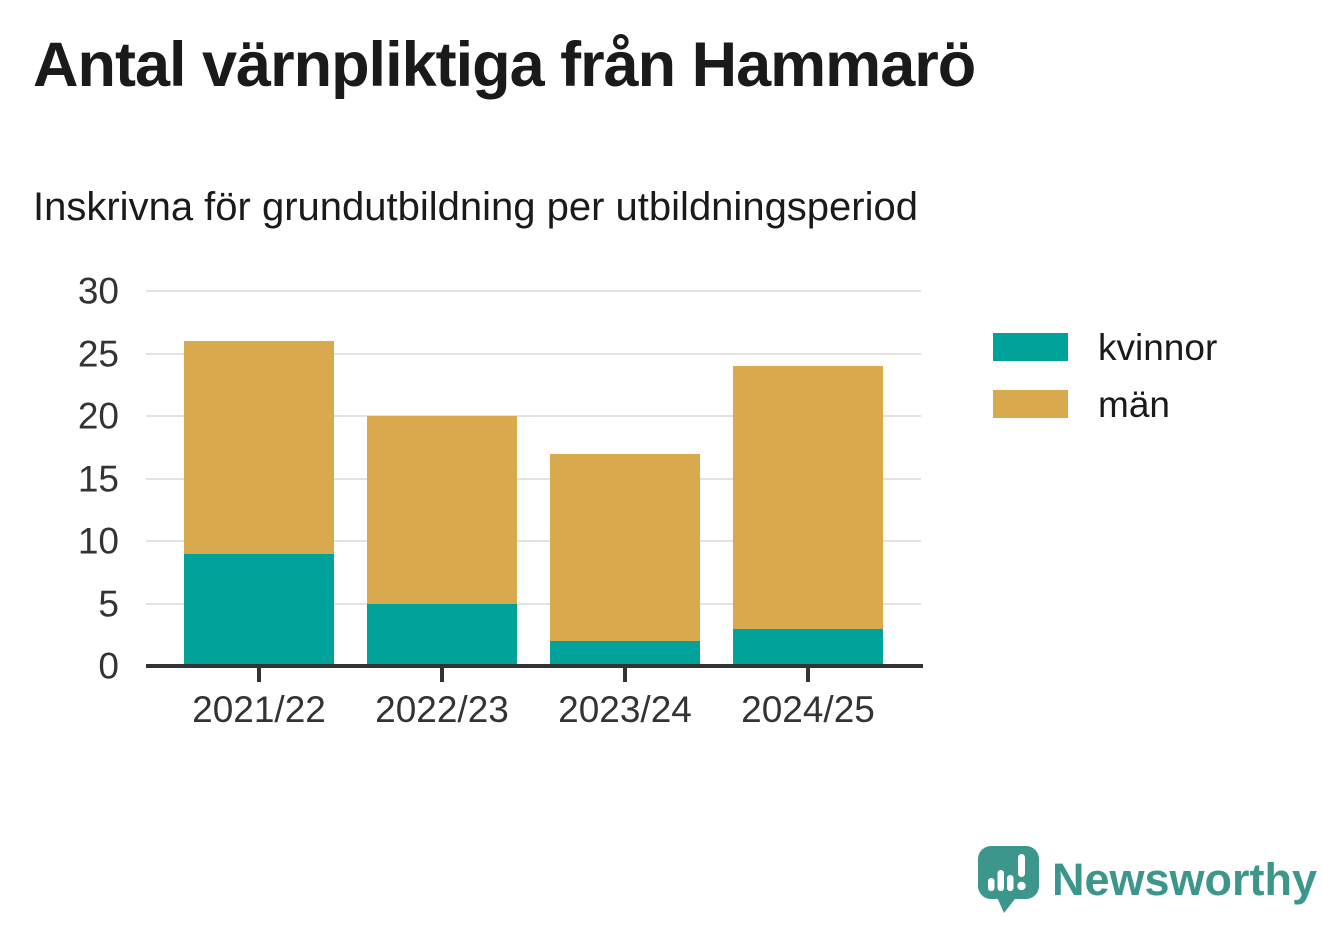 Image resolution: width=1322 pixels, height=939 pixels. What do you see at coordinates (1185, 879) in the screenshot?
I see `newsworthy-logo-text: Newsworthy` at bounding box center [1185, 879].